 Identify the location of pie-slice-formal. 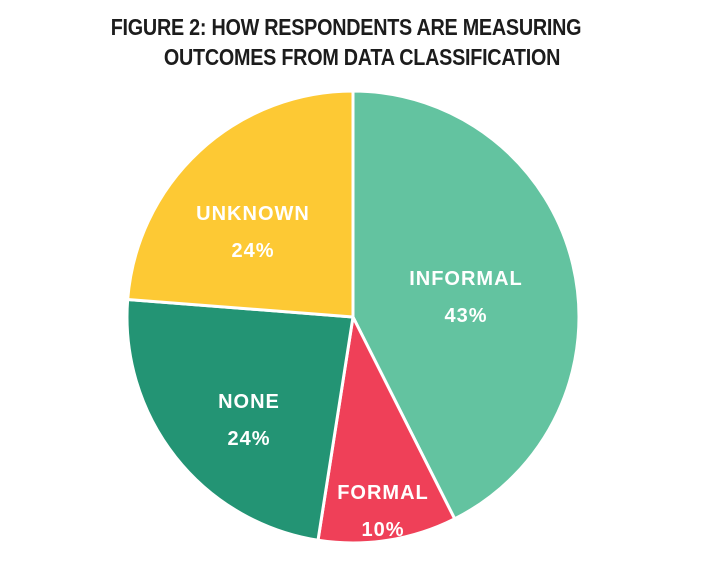
(386, 430).